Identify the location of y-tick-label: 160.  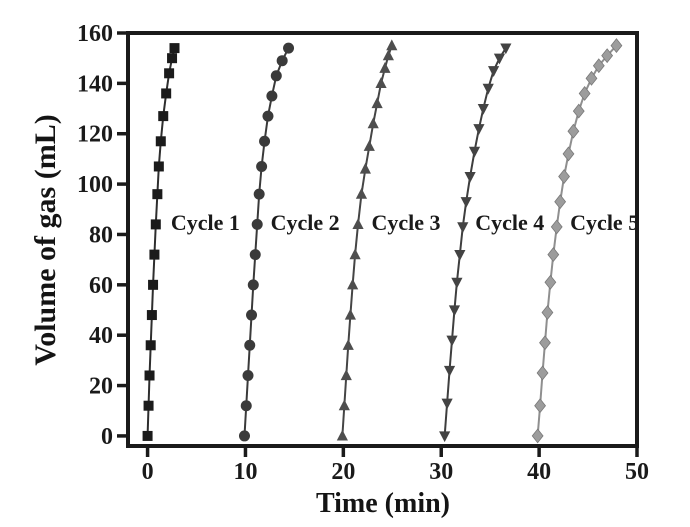
(95, 34).